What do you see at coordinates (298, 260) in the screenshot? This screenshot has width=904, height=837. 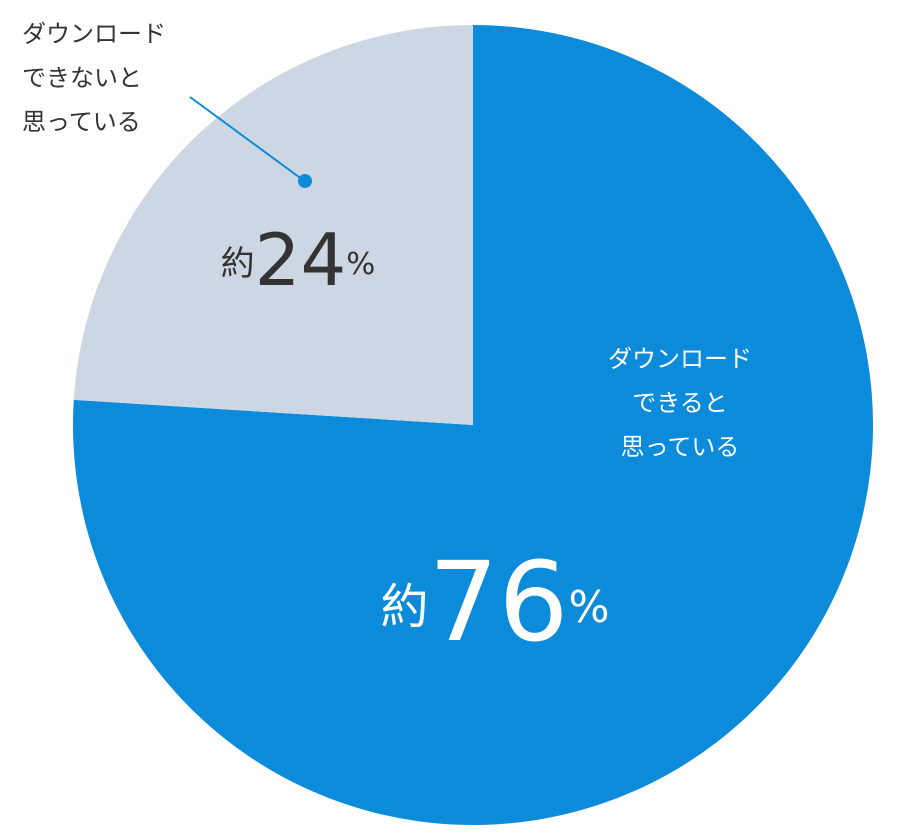 I see `value-label: 約24%` at bounding box center [298, 260].